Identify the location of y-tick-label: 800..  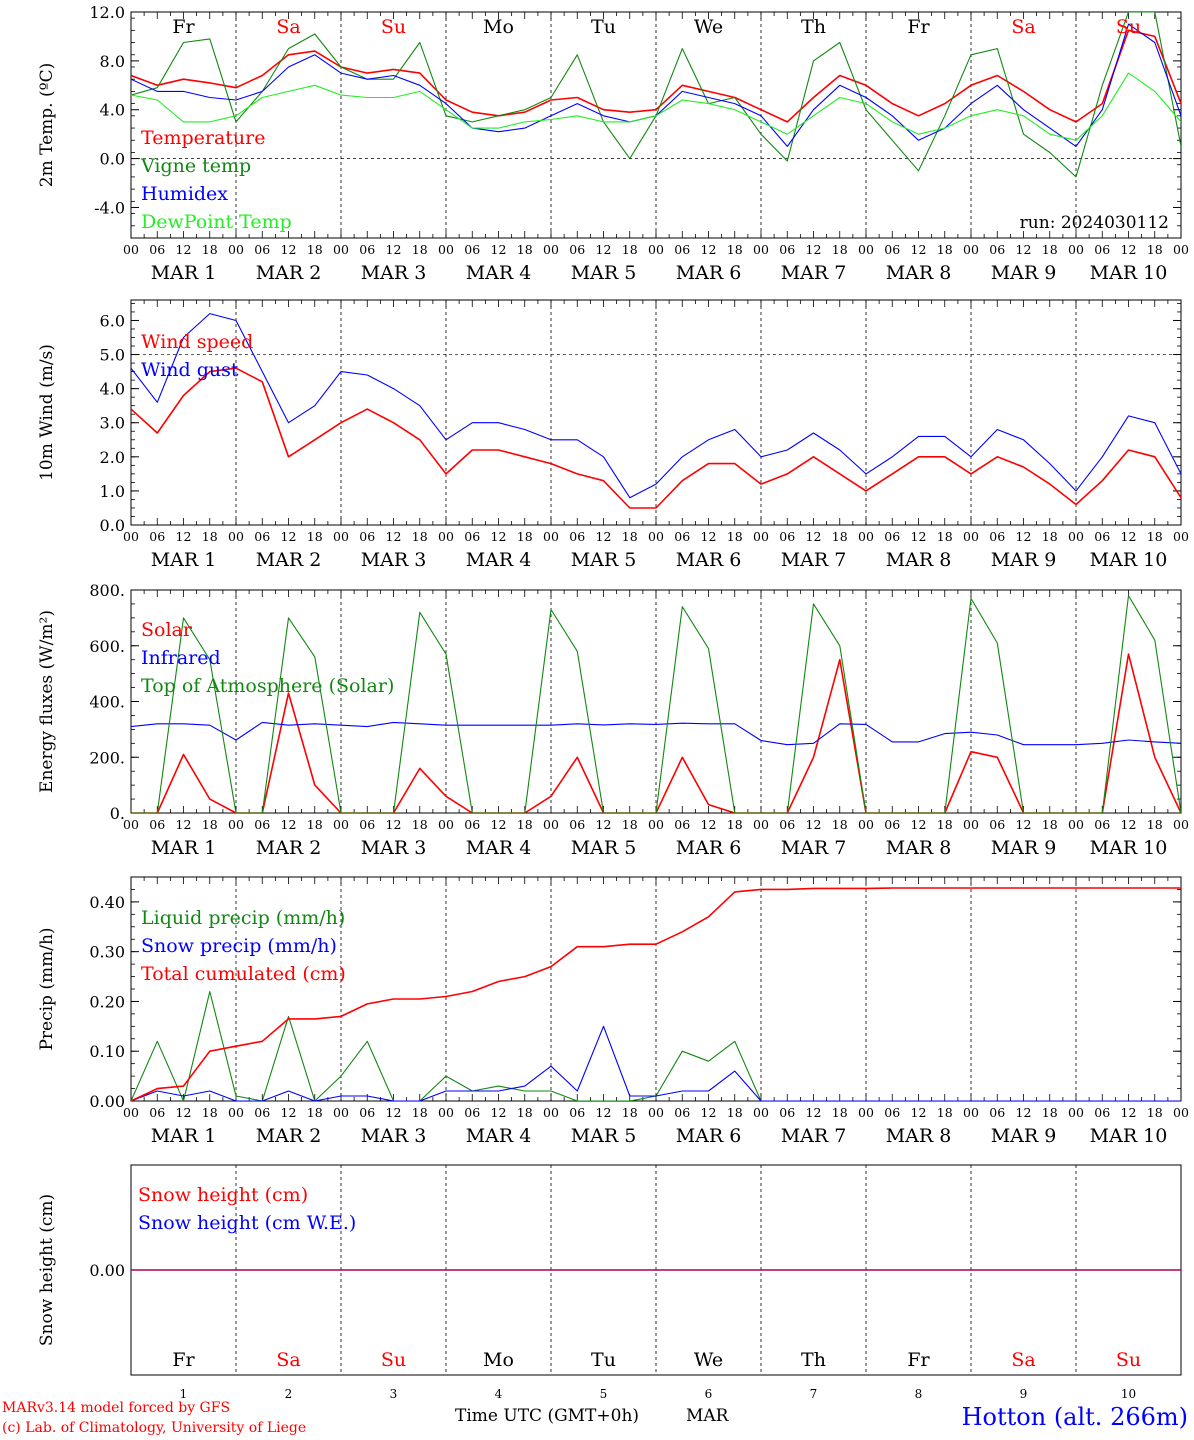
(107, 590).